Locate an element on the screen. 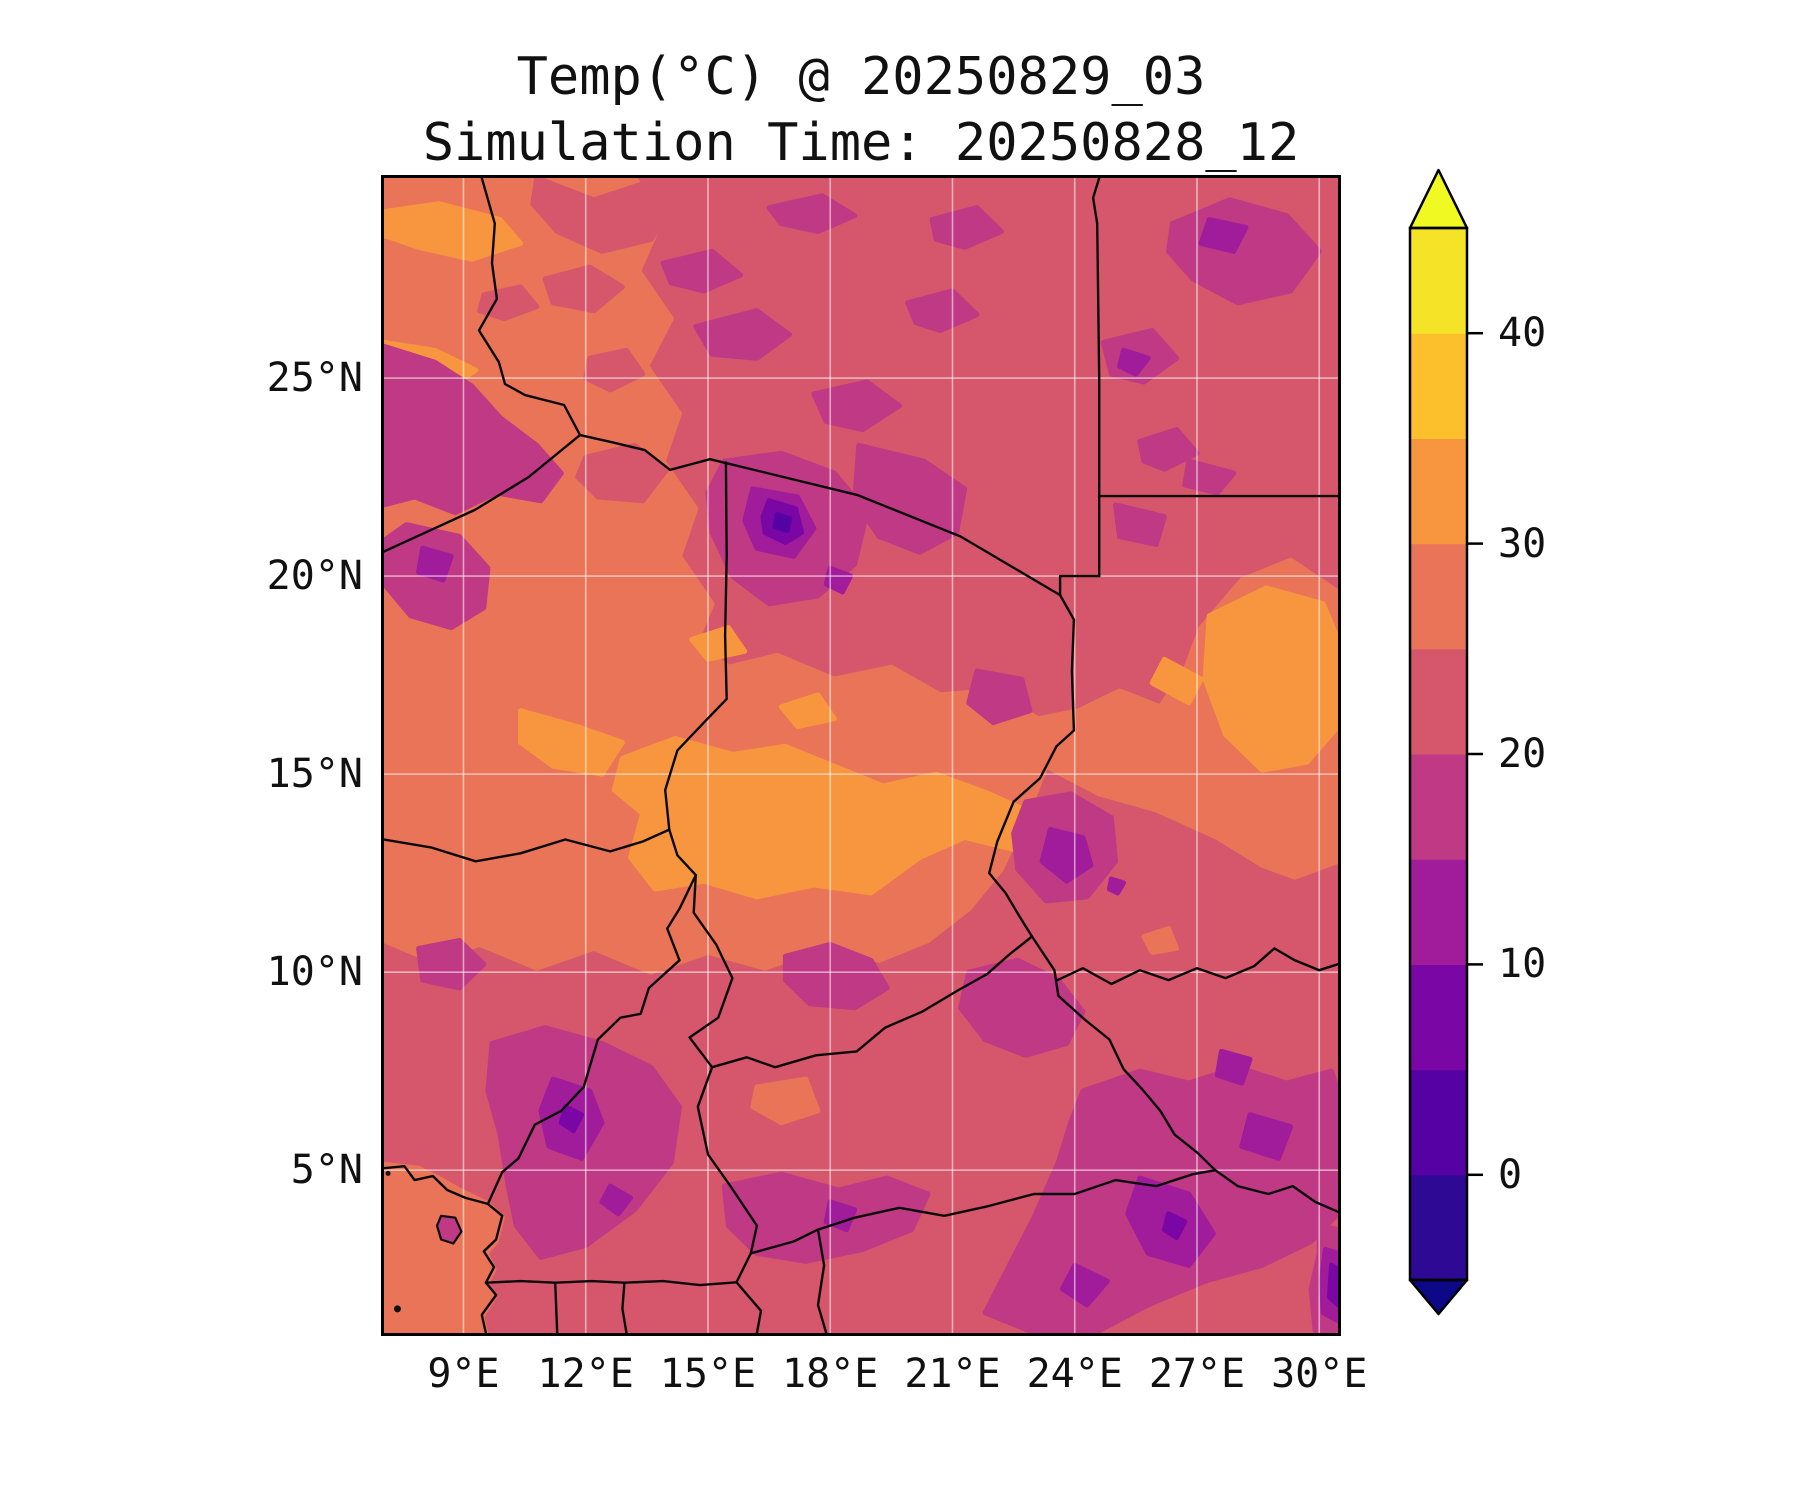  coastal-islet-dot-icon is located at coordinates (388, 1173).